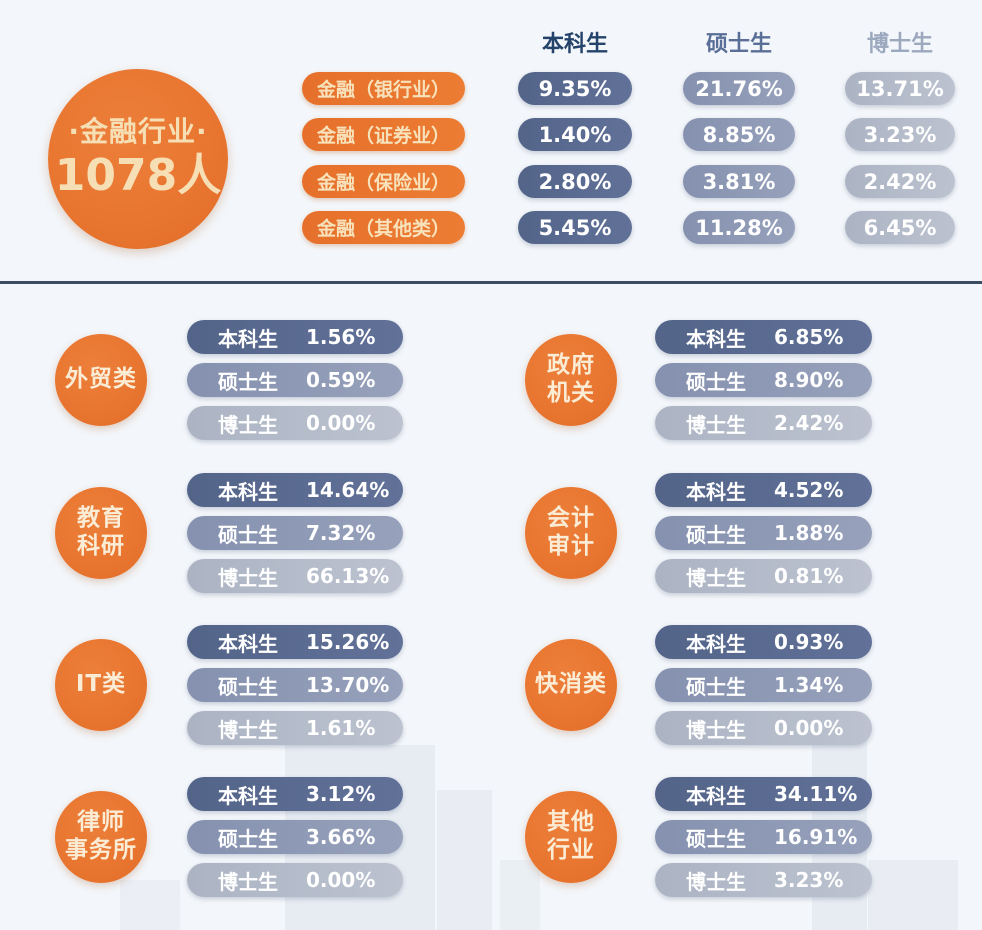 The image size is (982, 930). Describe the element at coordinates (348, 642) in the screenshot. I see `degree-value: 15.26%` at that location.